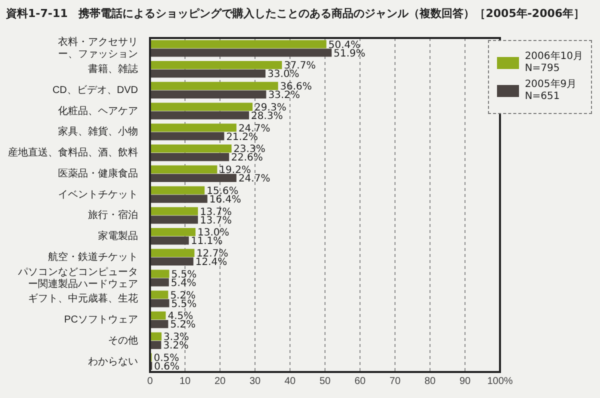 This screenshot has width=600, height=398. I want to click on data-label: 22.6%, so click(247, 158).